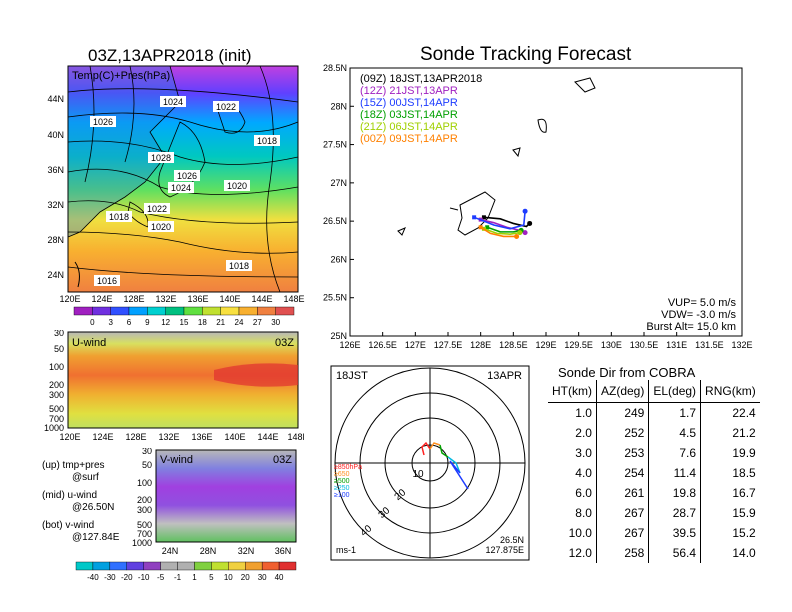  What do you see at coordinates (409, 139) in the screenshot?
I see `legend-entry: (00Z) 09JST,14APR` at bounding box center [409, 139].